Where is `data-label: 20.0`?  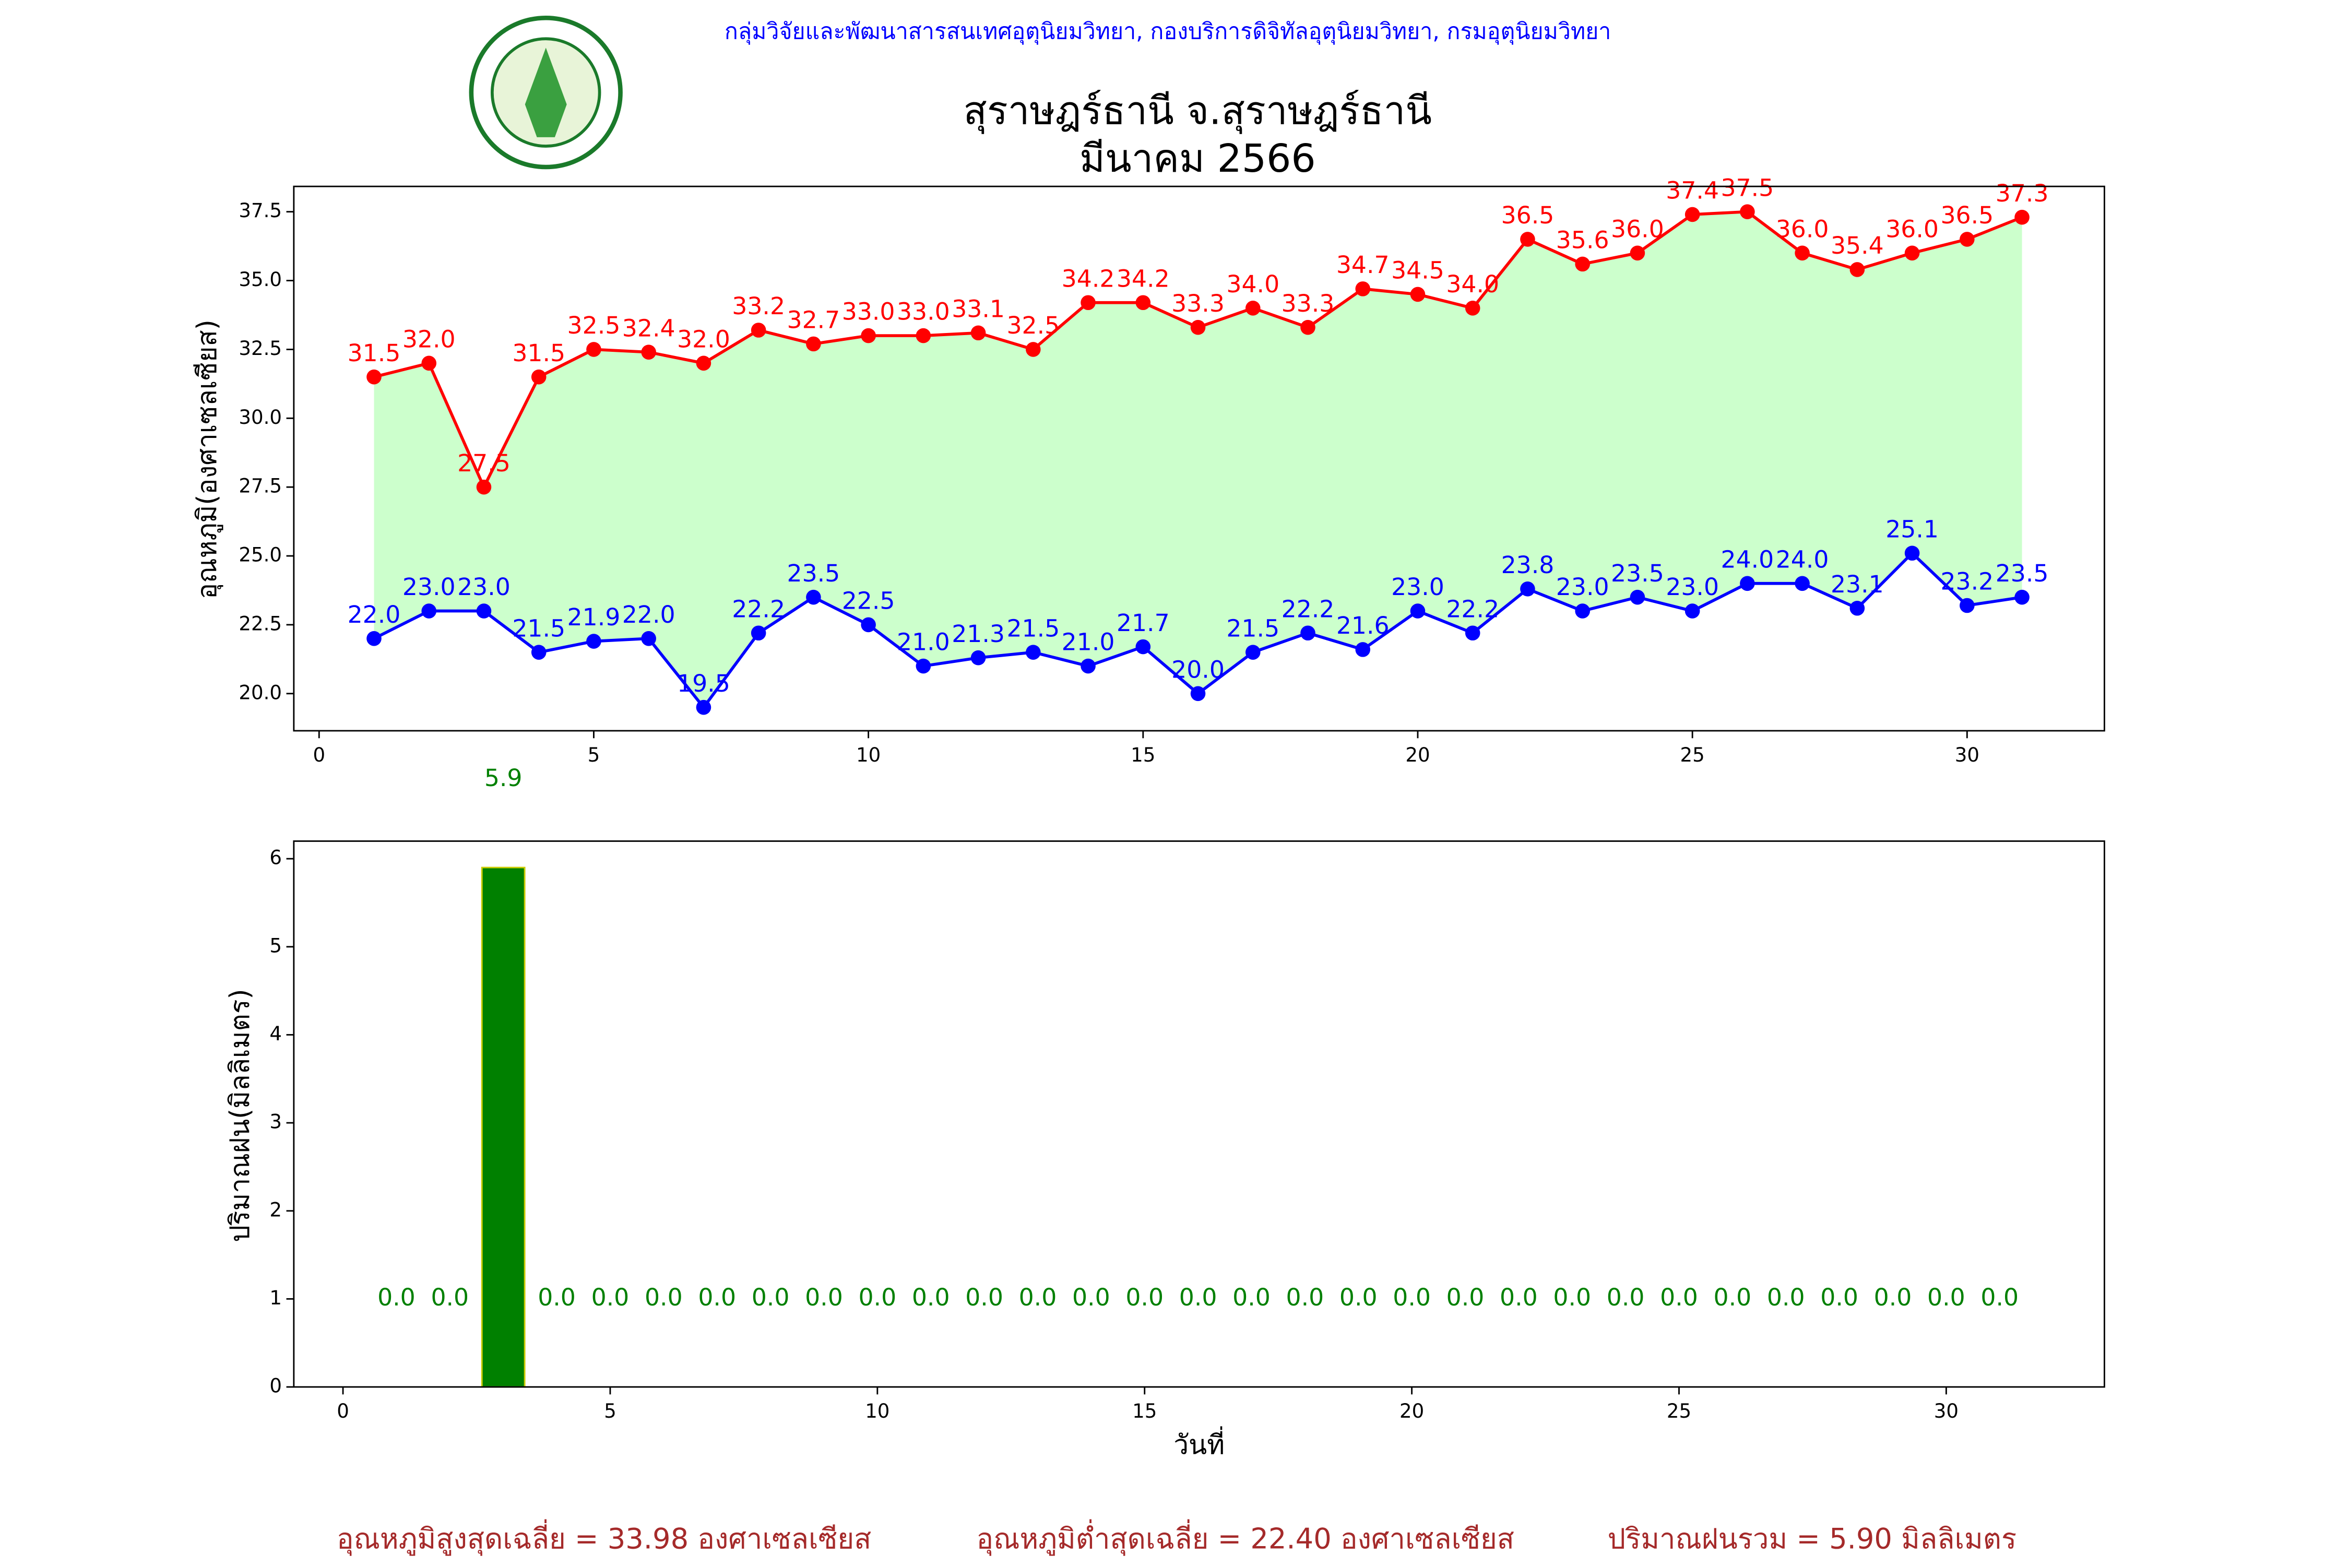 data-label: 20.0 is located at coordinates (1198, 669).